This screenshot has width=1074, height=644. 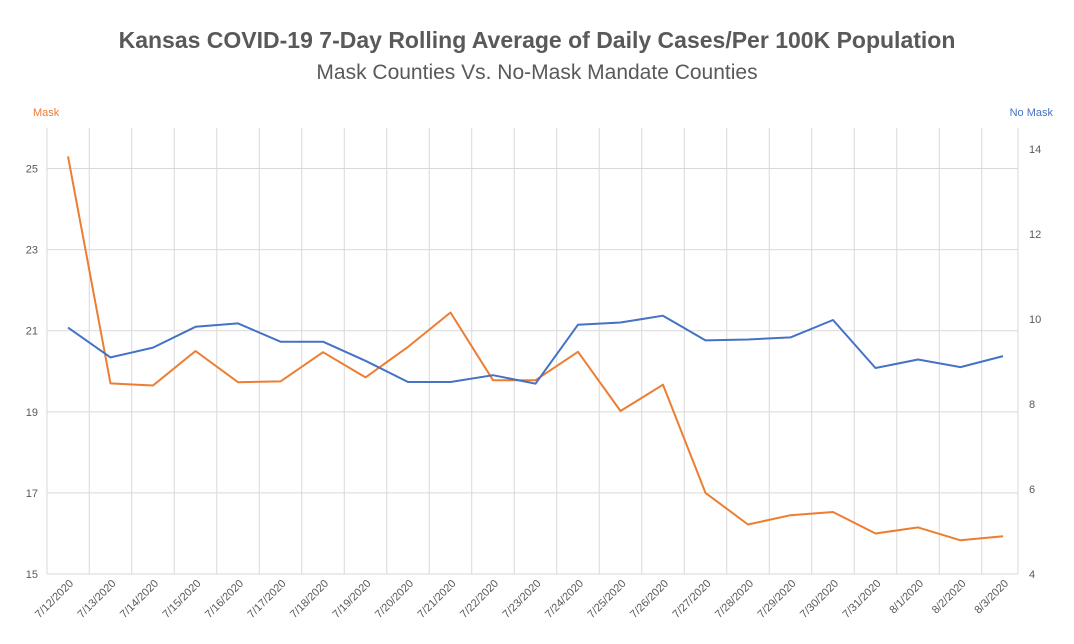 I want to click on x-tick-label: 7/23/2020, so click(x=522, y=599).